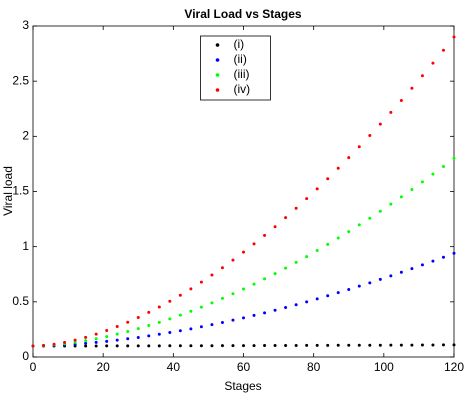 This screenshot has width=474, height=402. I want to click on legend-marker, so click(217, 75).